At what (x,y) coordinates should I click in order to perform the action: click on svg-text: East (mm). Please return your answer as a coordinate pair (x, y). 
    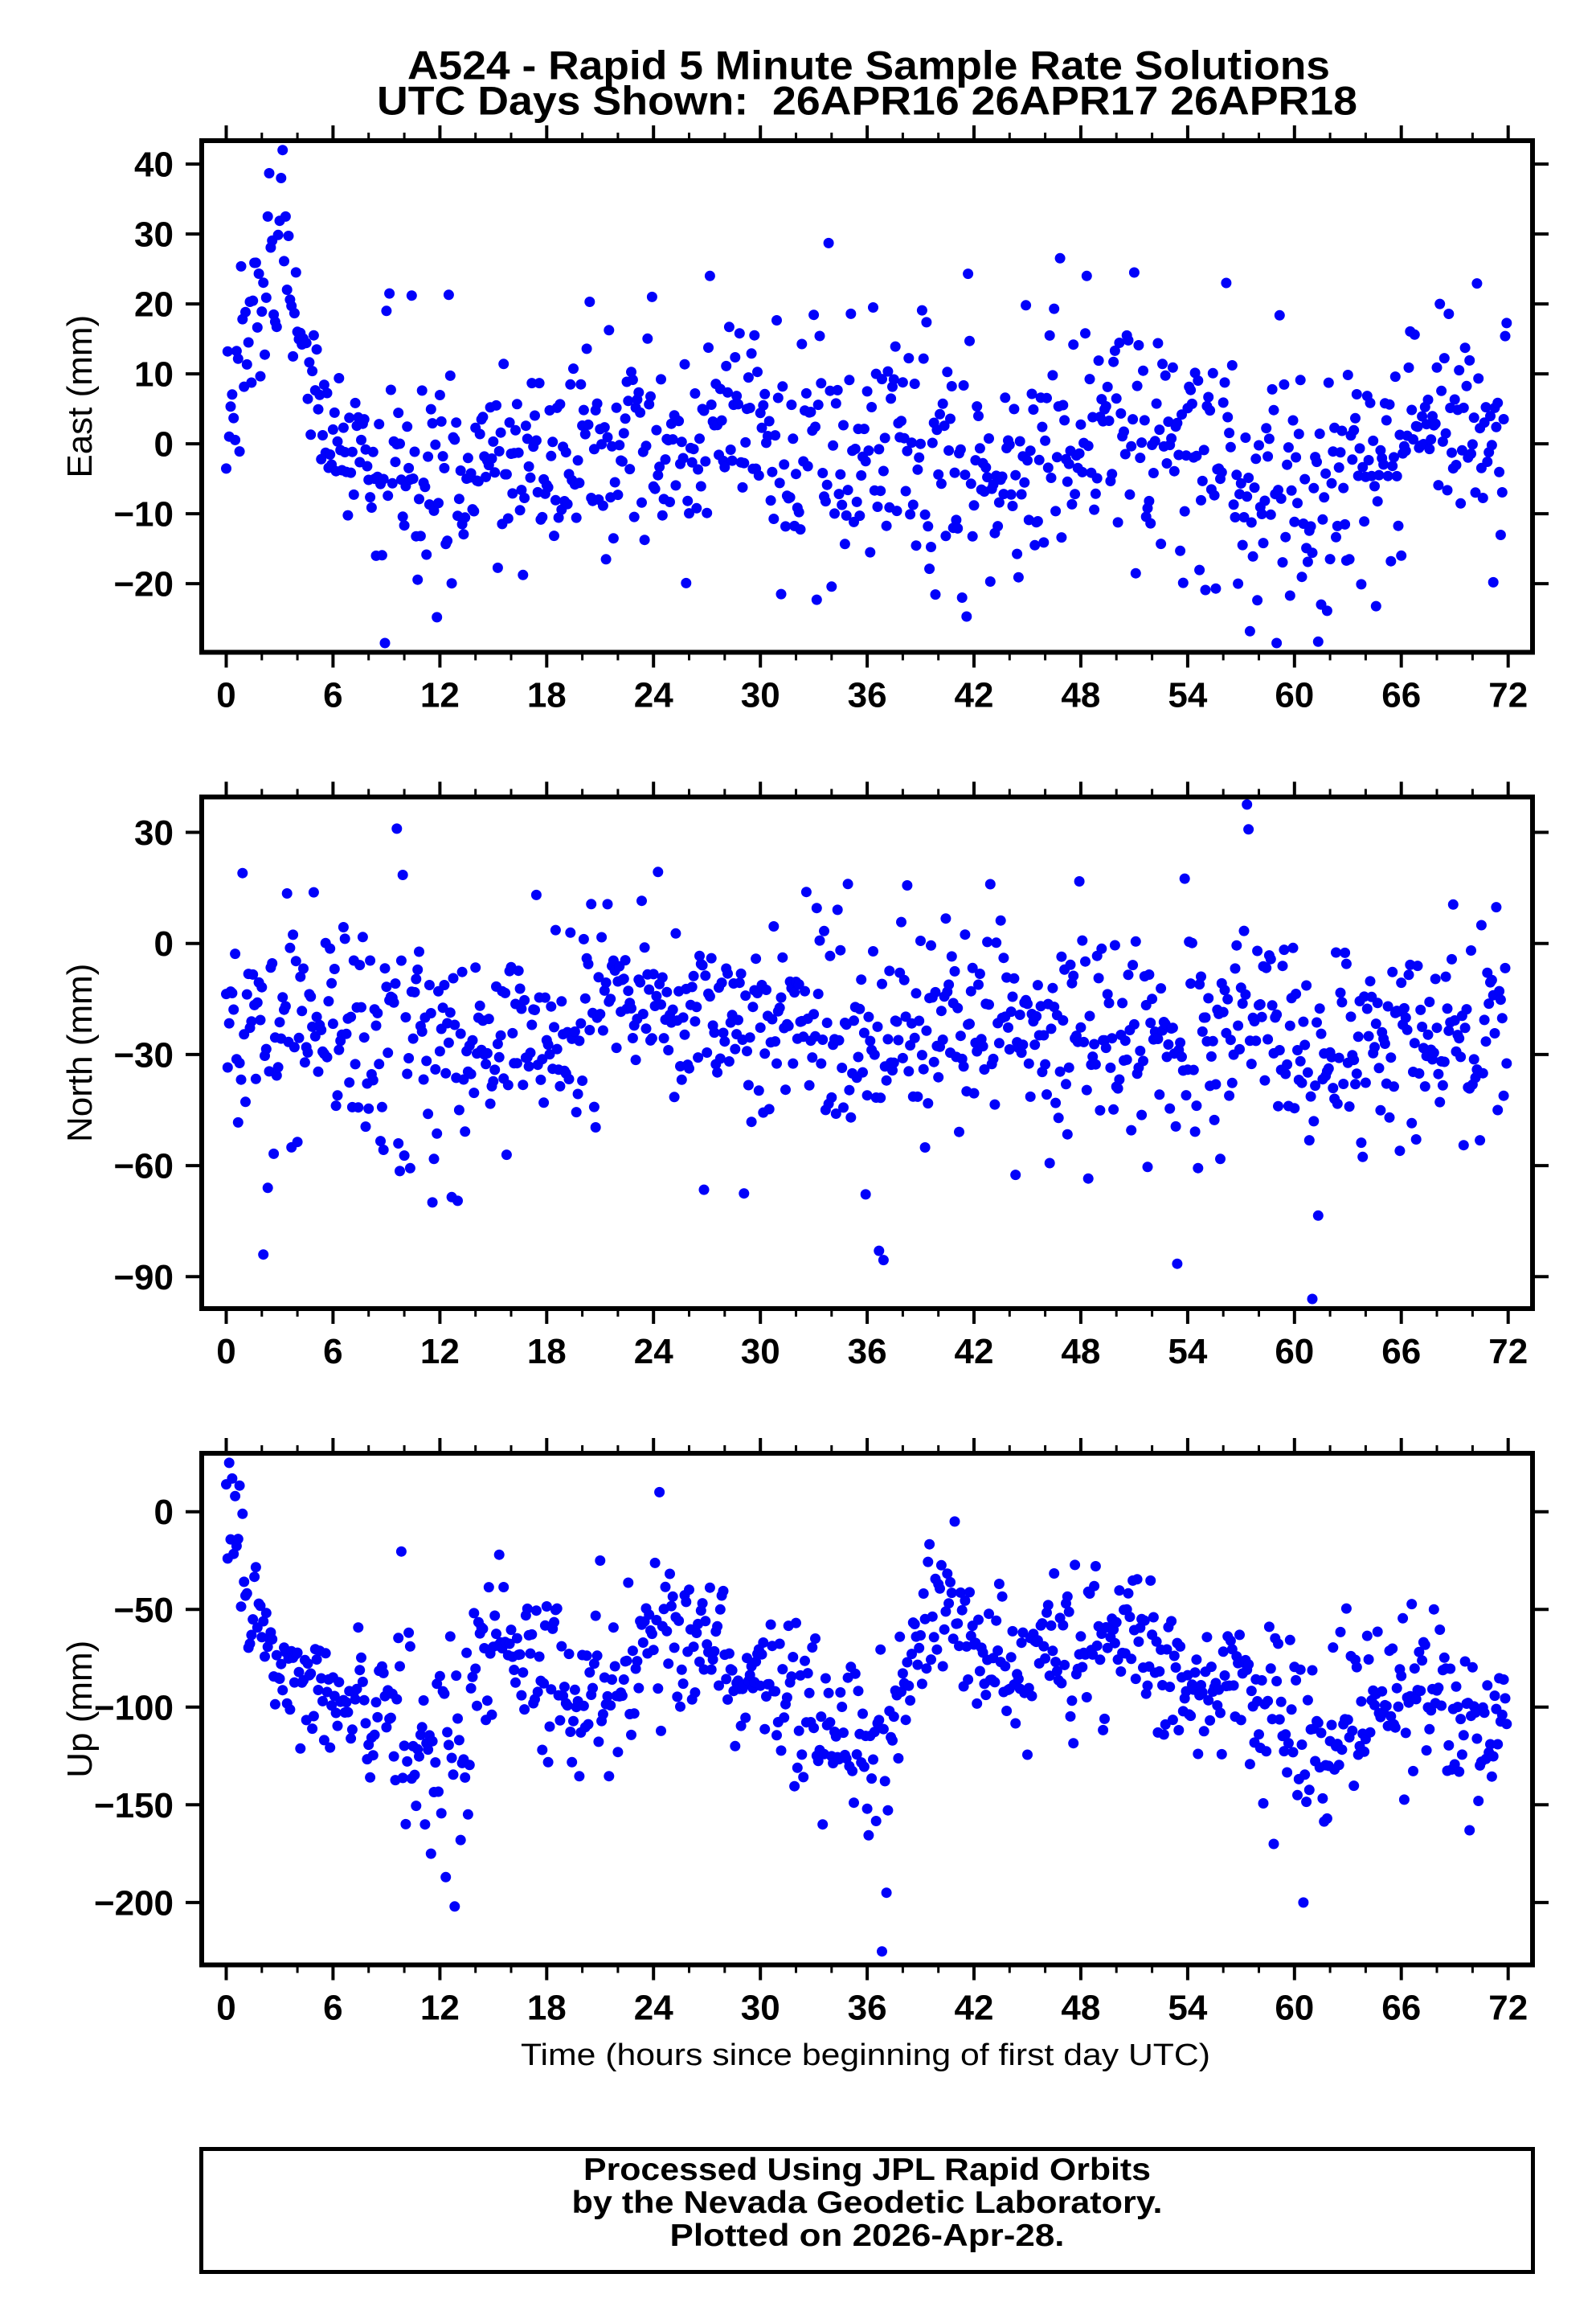
    Looking at the image, I should click on (80, 396).